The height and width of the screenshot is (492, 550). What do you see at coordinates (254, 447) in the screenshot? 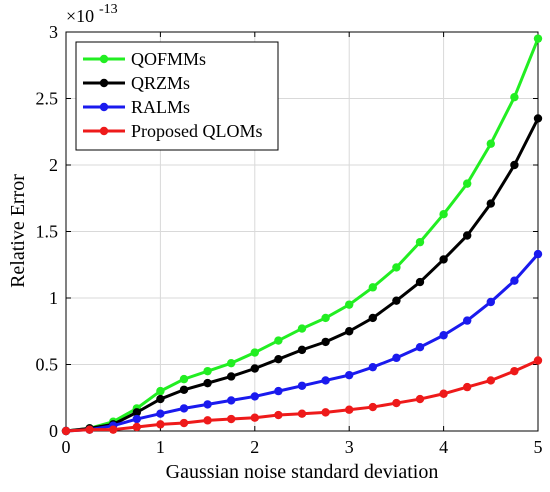
I see `x-tick-label: 2` at bounding box center [254, 447].